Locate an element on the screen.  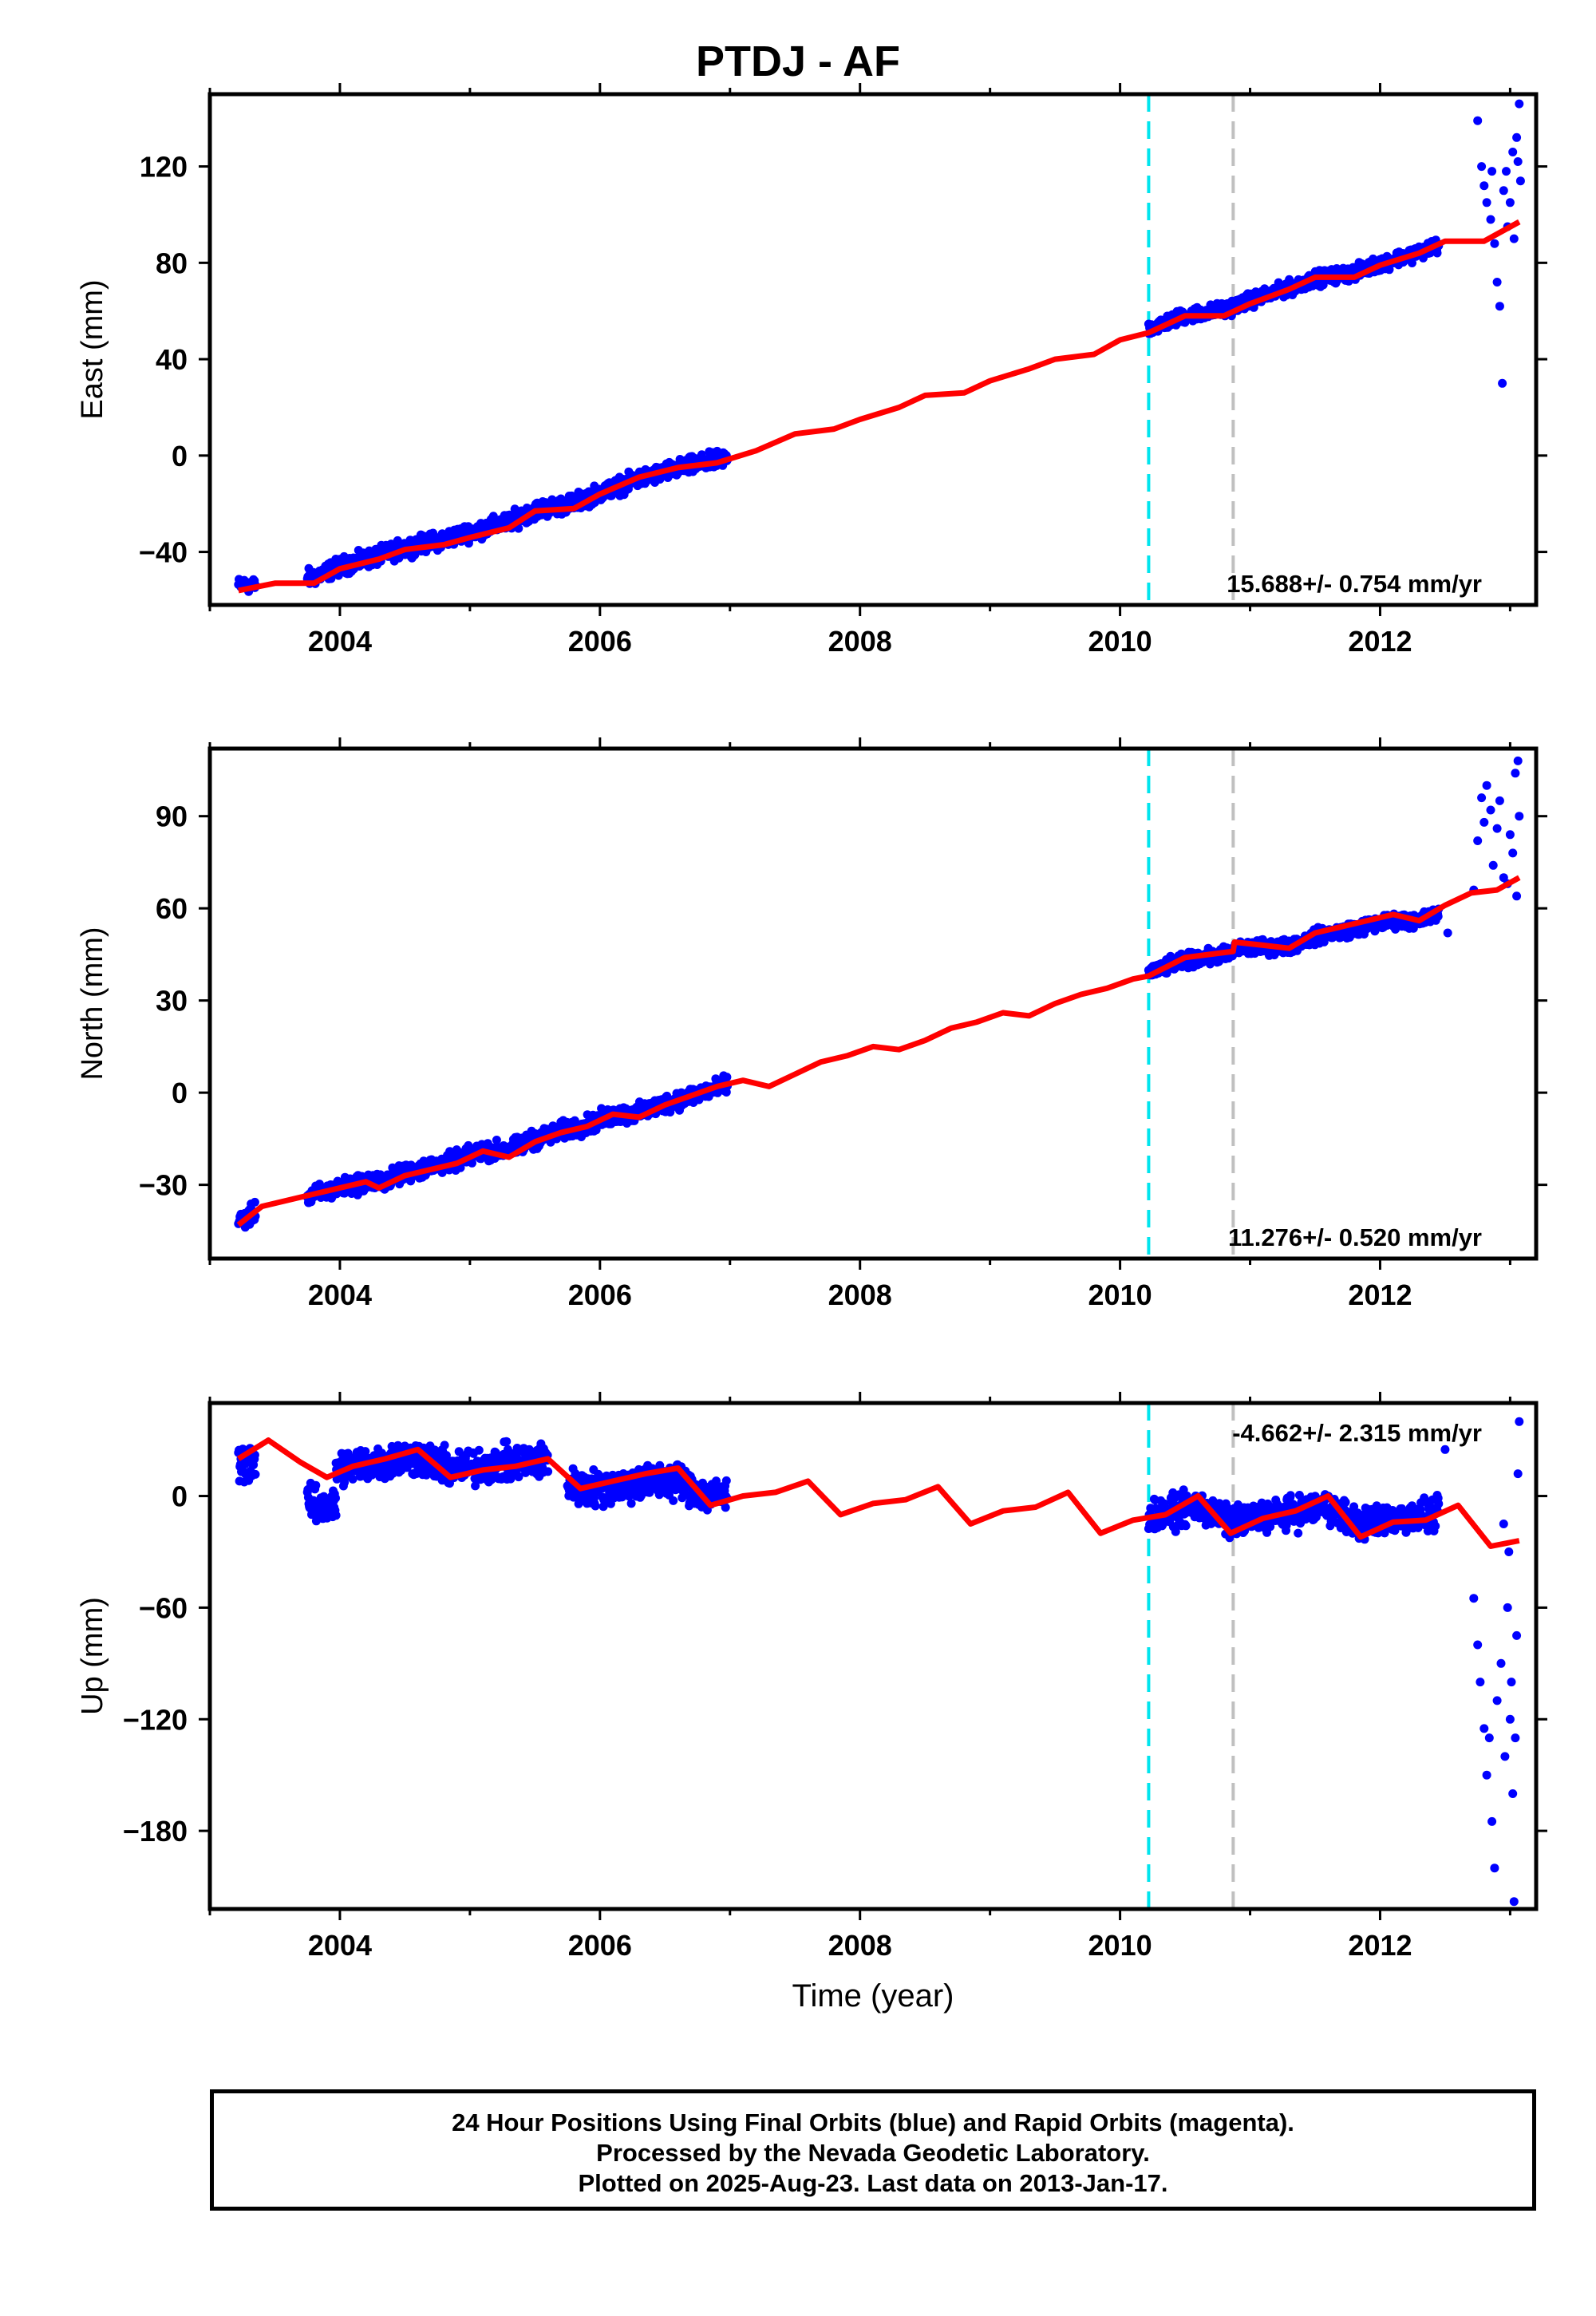
chart-title: PTDJ - AF is located at coordinates (798, 61).